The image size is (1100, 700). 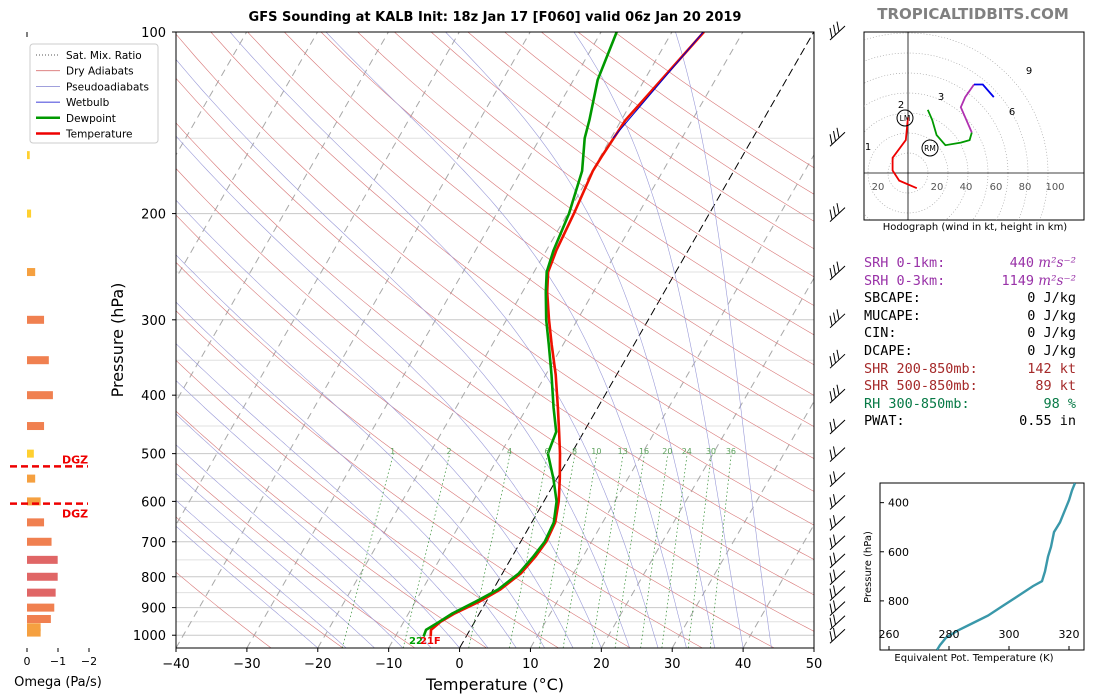 I want to click on stat-value-number: 440, so click(x=1022, y=263).